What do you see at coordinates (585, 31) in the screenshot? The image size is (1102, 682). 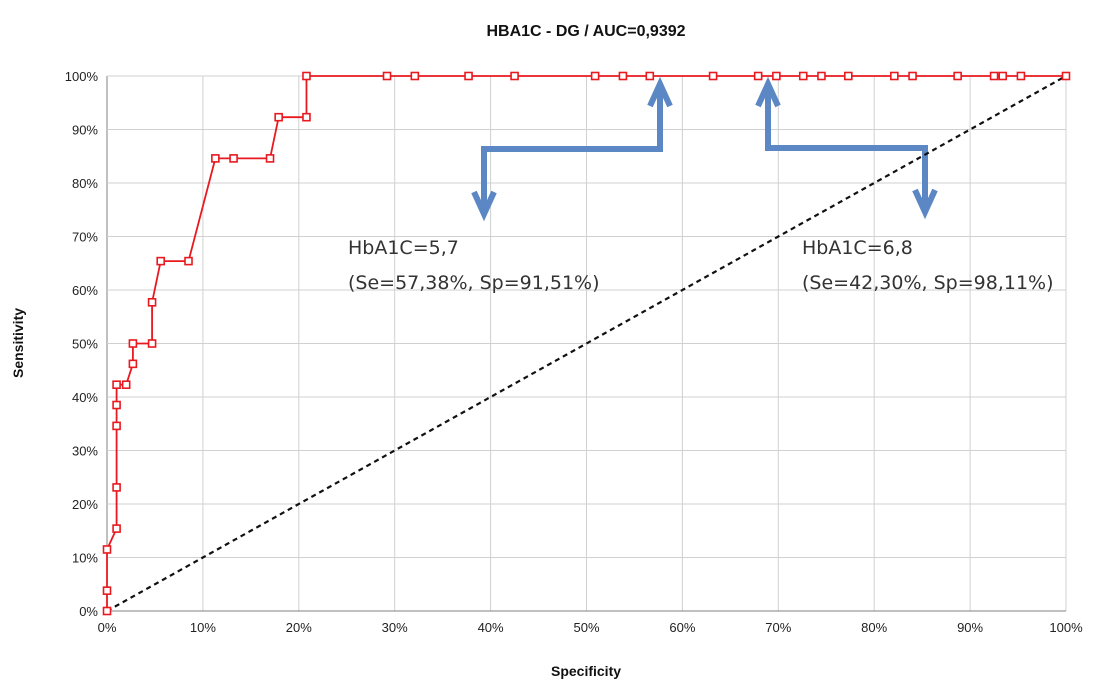 I see `chart-title: HBA1C - DG / AUC=0,9392` at bounding box center [585, 31].